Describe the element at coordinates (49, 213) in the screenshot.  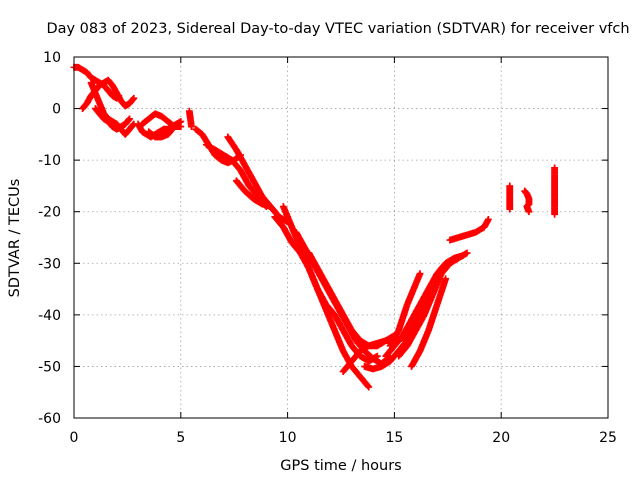
I see `y-tick-label: -20` at that location.